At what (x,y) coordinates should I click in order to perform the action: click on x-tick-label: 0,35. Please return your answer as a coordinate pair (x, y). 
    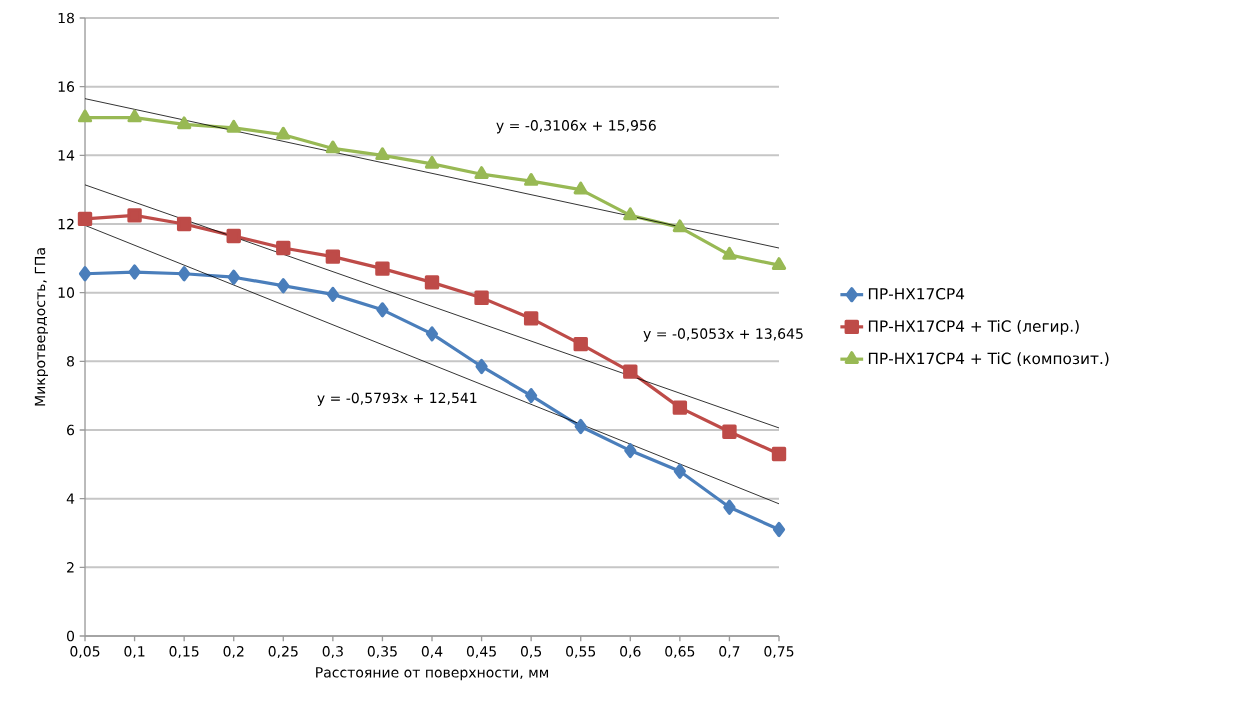
    Looking at the image, I should click on (382, 652).